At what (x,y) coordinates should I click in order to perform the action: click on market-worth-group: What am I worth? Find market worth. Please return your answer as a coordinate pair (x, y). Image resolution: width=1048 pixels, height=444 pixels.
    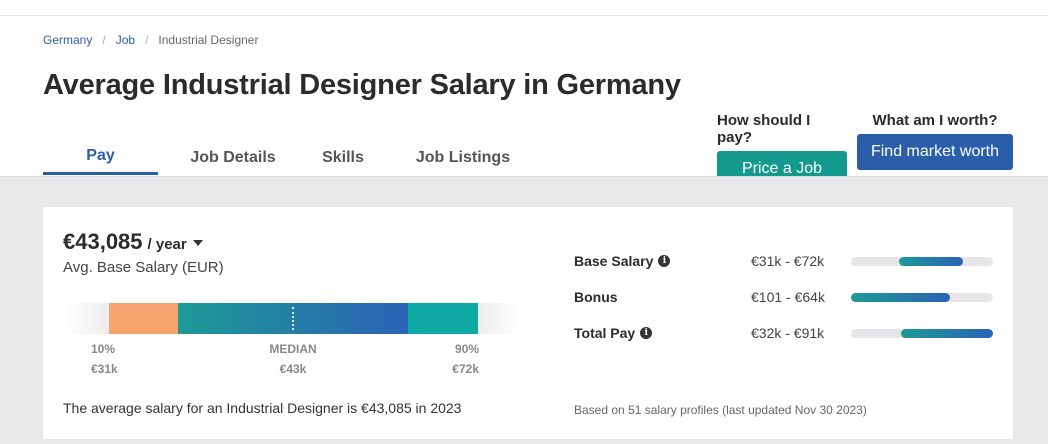
    Looking at the image, I should click on (935, 141).